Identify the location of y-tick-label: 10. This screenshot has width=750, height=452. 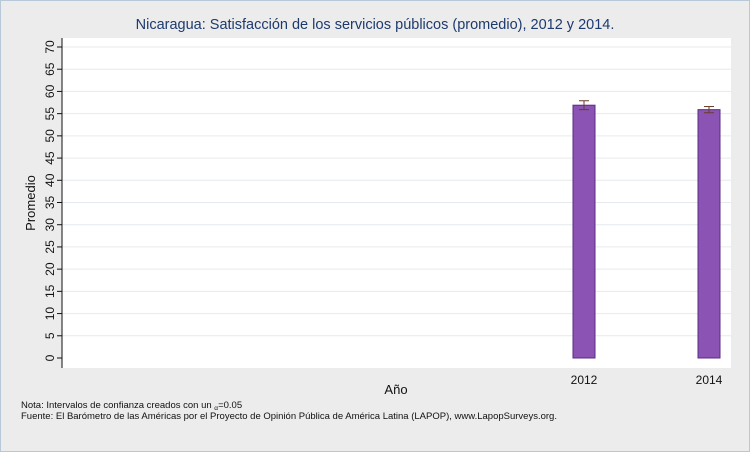
(50, 314).